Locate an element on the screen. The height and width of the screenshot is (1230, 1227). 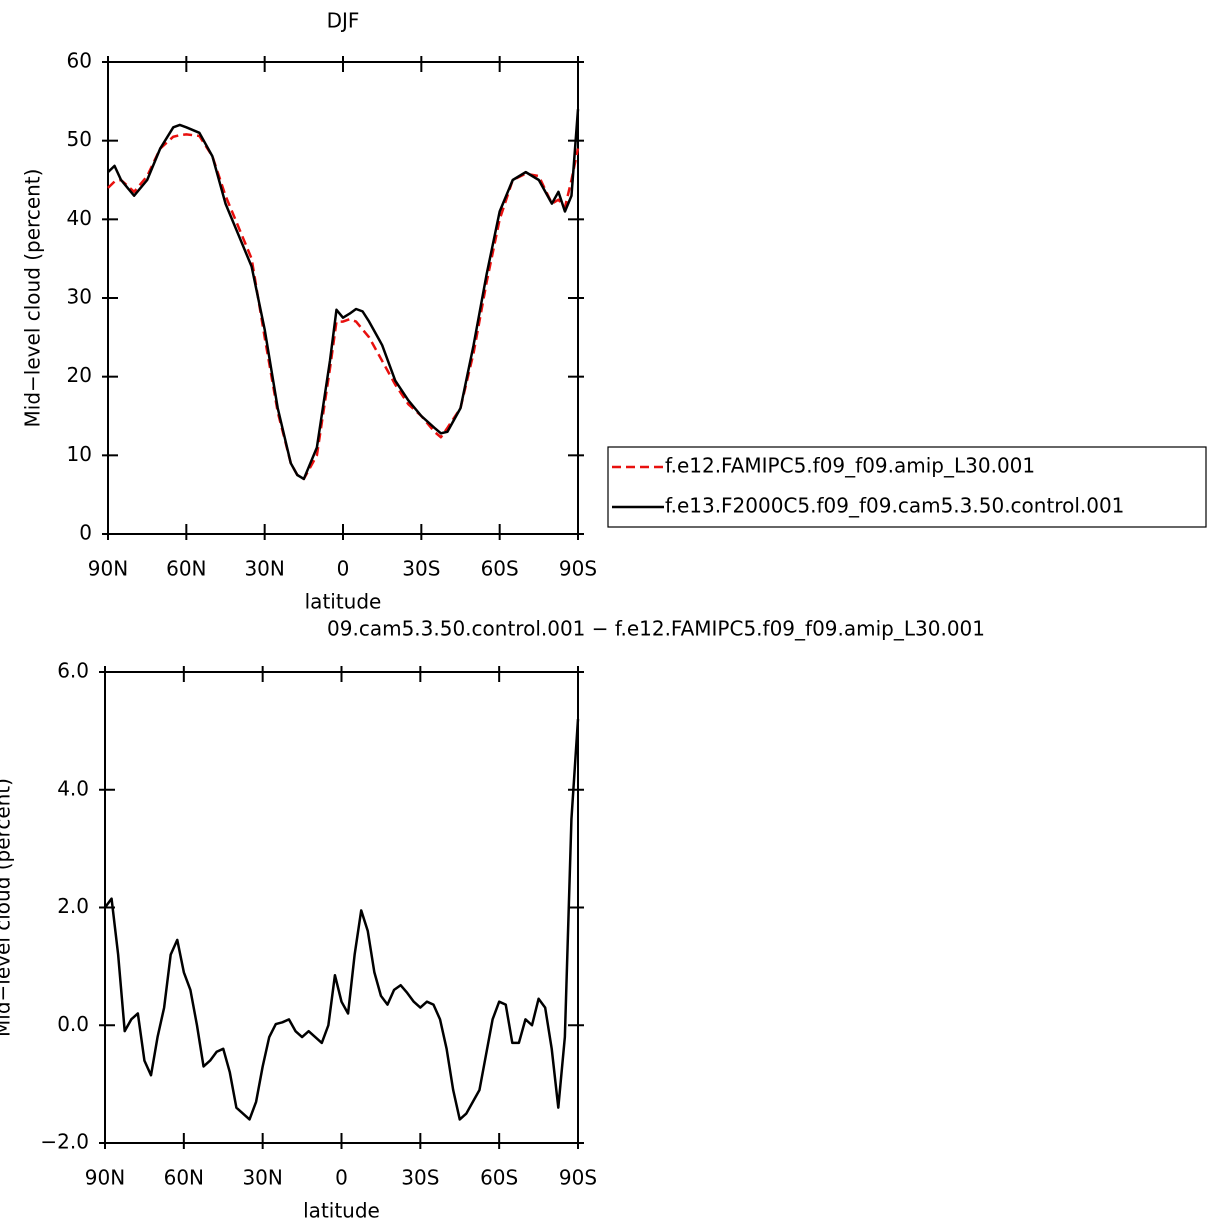
y-tick-label: 50 is located at coordinates (79, 139).